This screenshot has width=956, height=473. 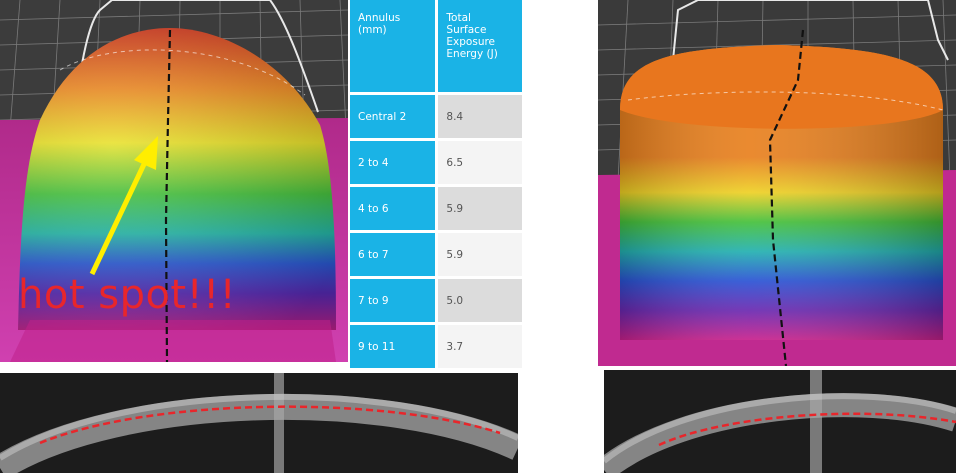 I want to click on energy-cell: 3.7, so click(x=480, y=348).